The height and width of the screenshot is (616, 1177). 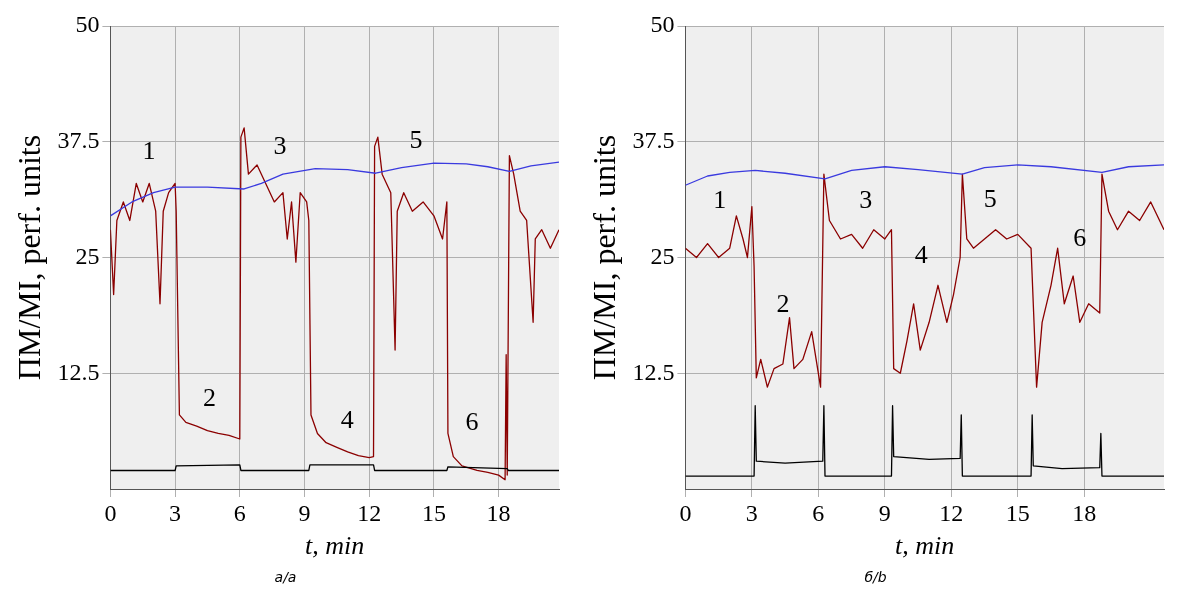 I want to click on text: а/a, so click(x=285, y=577).